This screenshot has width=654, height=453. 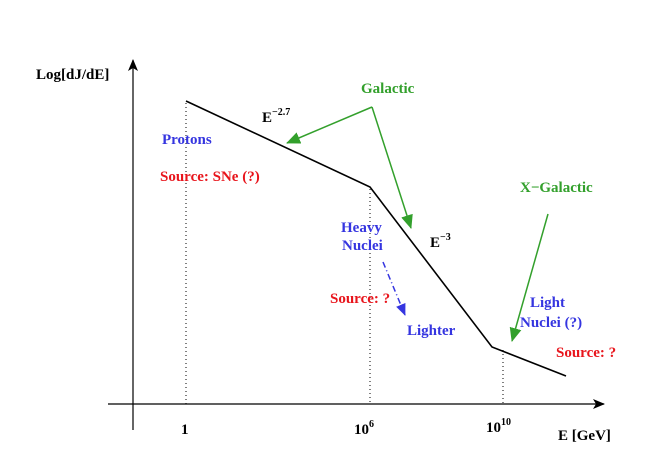 I want to click on exponent: 10, so click(x=506, y=422).